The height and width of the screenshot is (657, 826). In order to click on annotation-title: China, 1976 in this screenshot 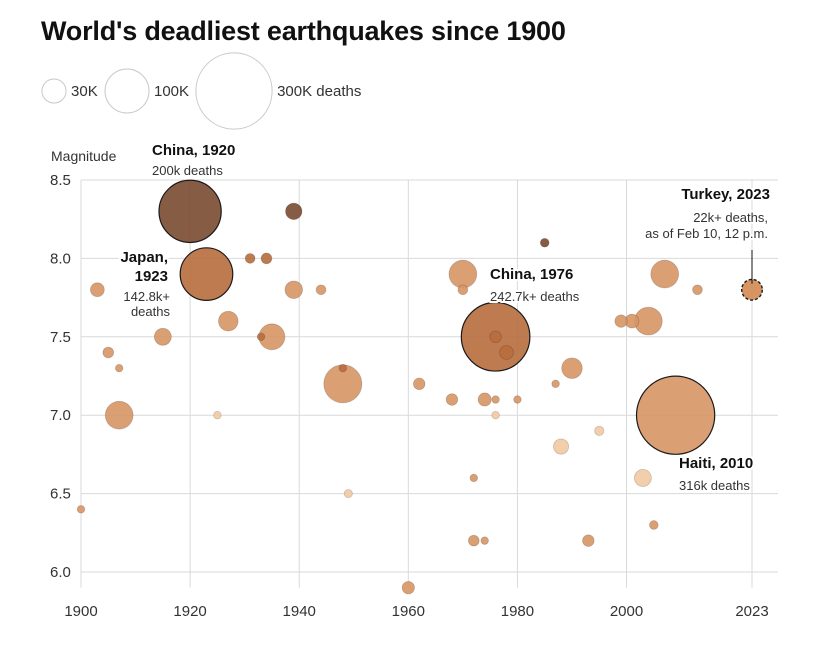, I will do `click(531, 274)`.